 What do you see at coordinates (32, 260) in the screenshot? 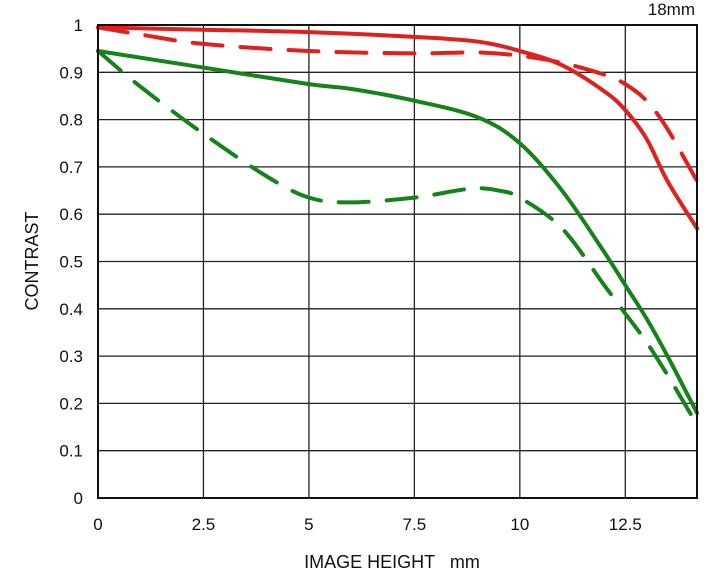
I see `y-axis-label: CONTRAST` at bounding box center [32, 260].